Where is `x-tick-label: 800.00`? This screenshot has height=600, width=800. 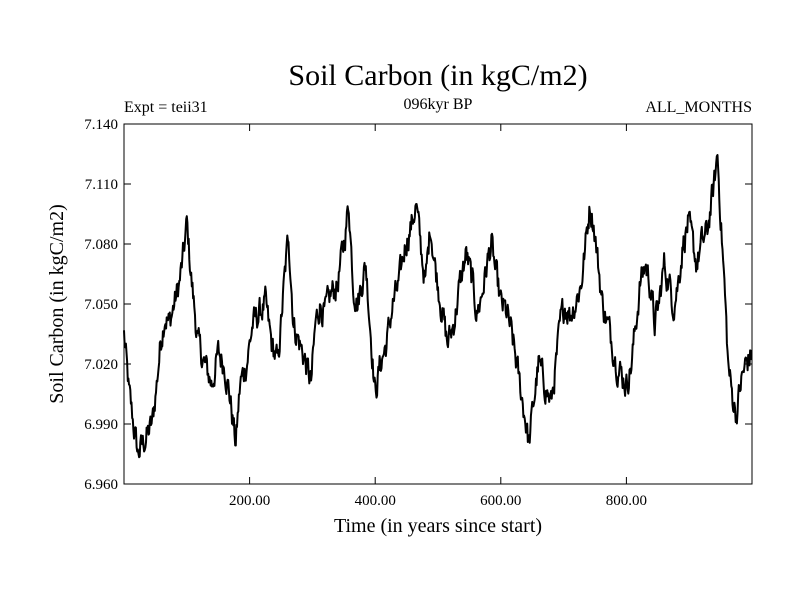 x-tick-label: 800.00 is located at coordinates (626, 501).